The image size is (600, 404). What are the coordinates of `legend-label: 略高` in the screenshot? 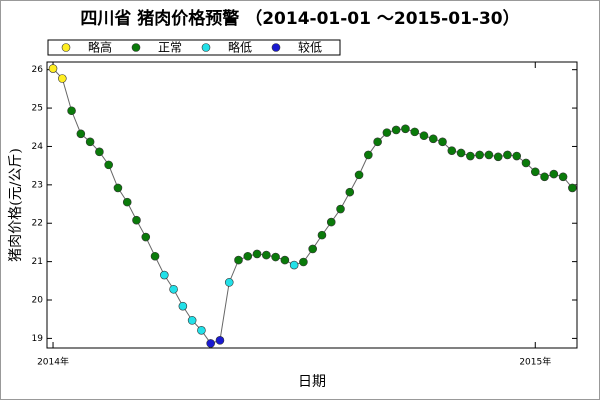 It's located at (100, 47).